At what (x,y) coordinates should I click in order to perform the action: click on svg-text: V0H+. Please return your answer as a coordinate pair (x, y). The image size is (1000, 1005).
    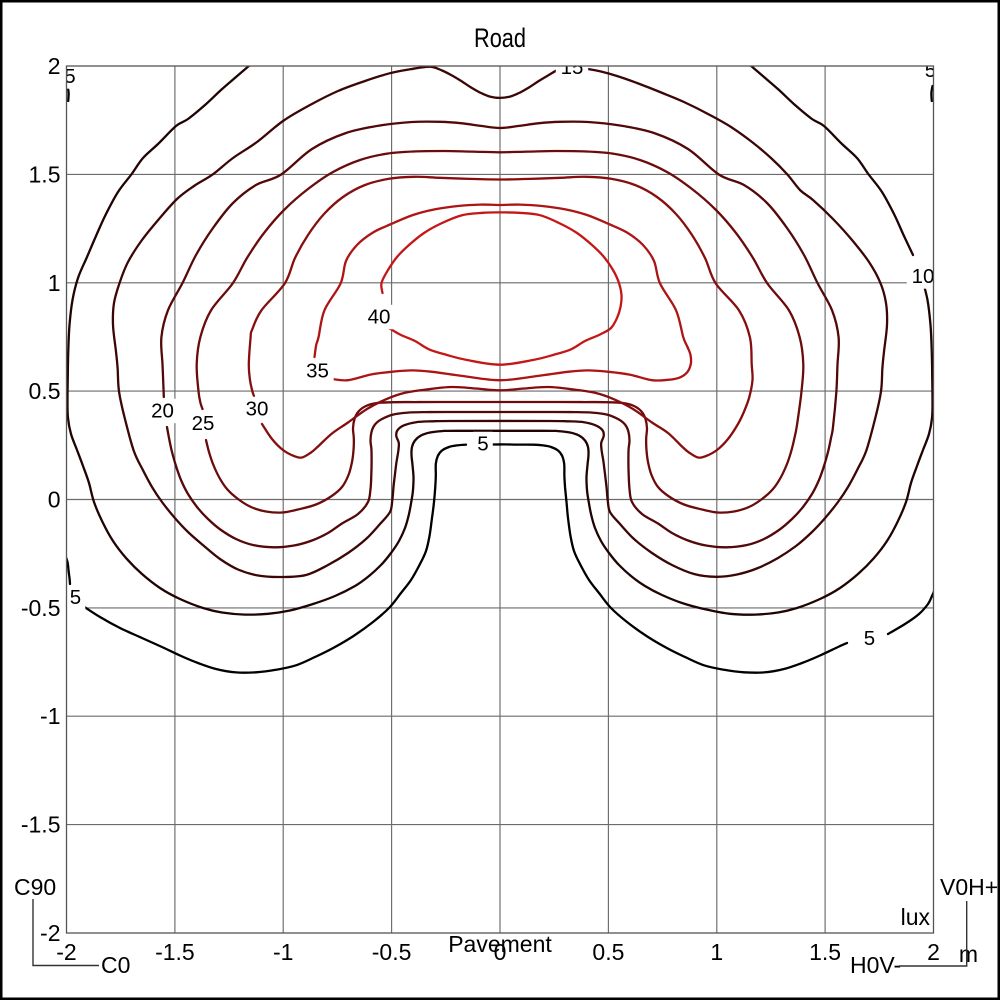
    Looking at the image, I should click on (969, 887).